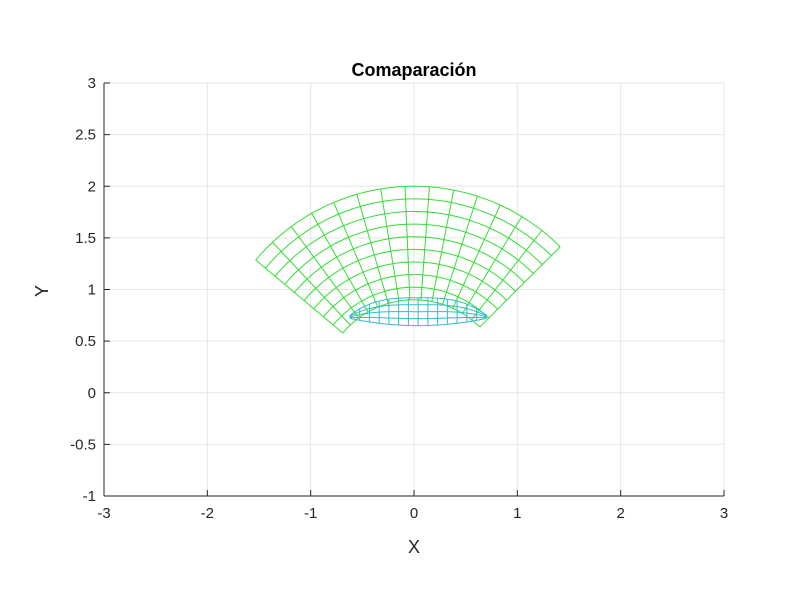 This screenshot has width=800, height=600. Describe the element at coordinates (42, 291) in the screenshot. I see `y-axis-label: Y` at that location.